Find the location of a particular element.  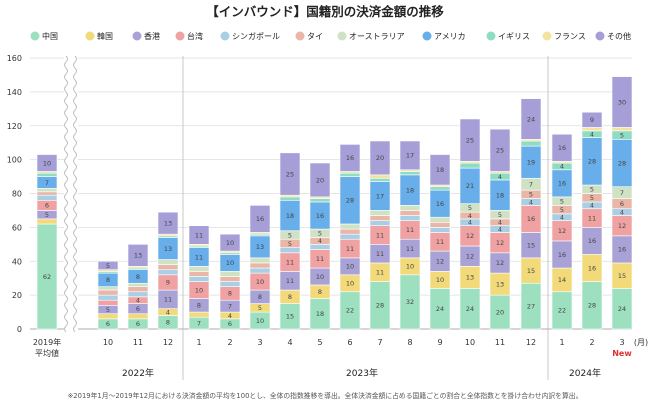

new-marker: New is located at coordinates (622, 353).